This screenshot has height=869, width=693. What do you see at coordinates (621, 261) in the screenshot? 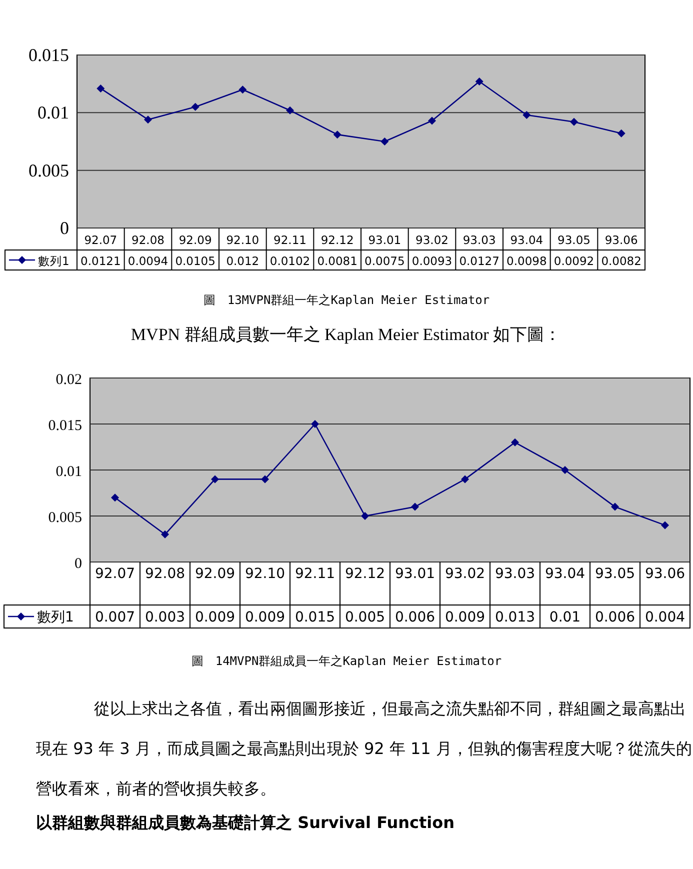
I see `data-label: 0.0082` at bounding box center [621, 261].